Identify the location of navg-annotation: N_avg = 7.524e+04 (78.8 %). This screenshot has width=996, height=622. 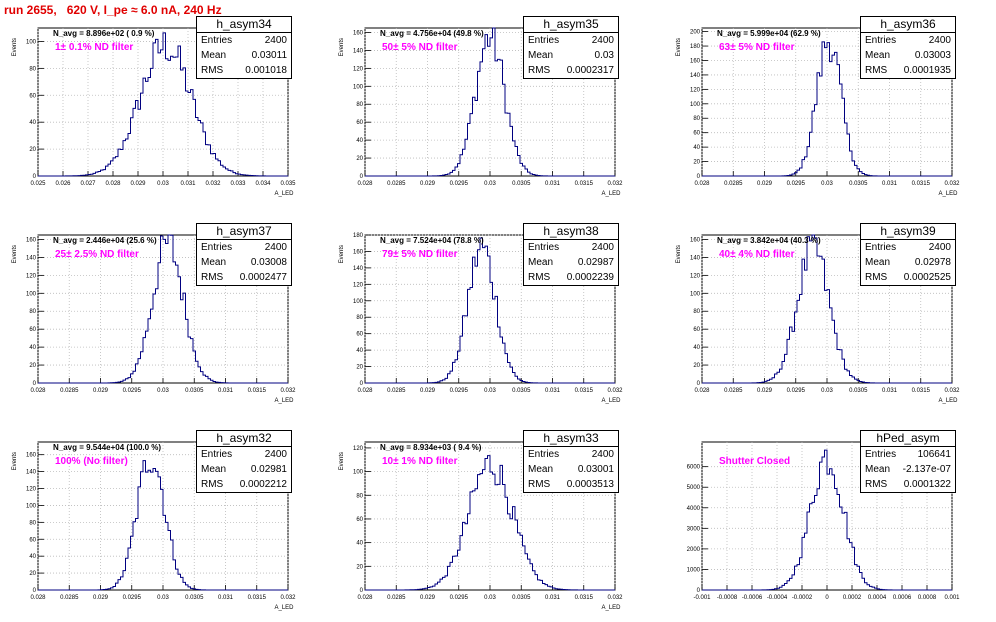
(432, 240).